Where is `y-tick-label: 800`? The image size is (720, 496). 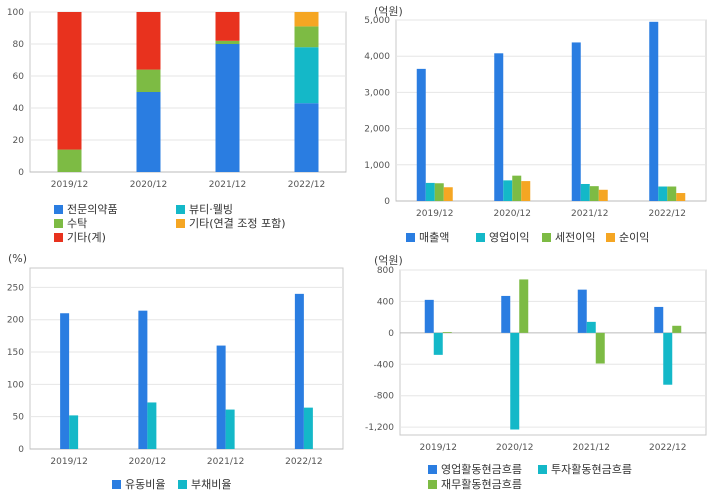
y-tick-label: 800 is located at coordinates (385, 271).